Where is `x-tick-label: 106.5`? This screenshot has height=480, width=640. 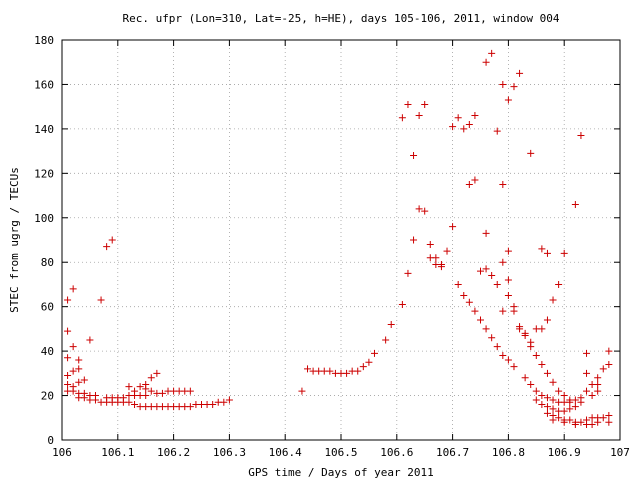 x-tick-label: 106.5 is located at coordinates (340, 452).